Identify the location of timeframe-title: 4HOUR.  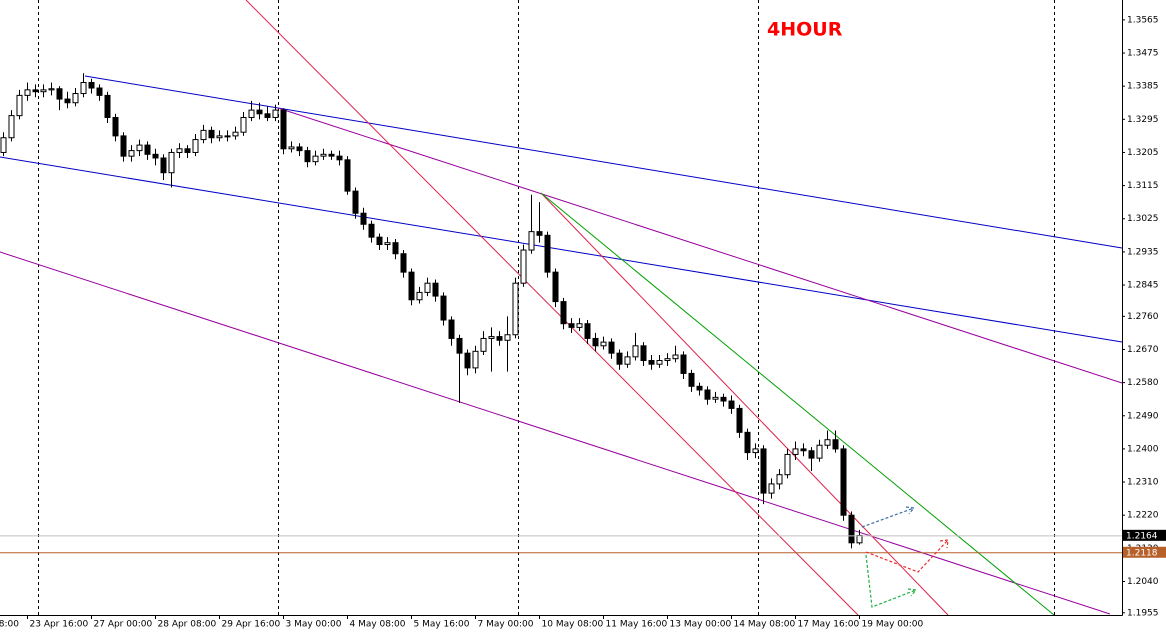
(805, 30).